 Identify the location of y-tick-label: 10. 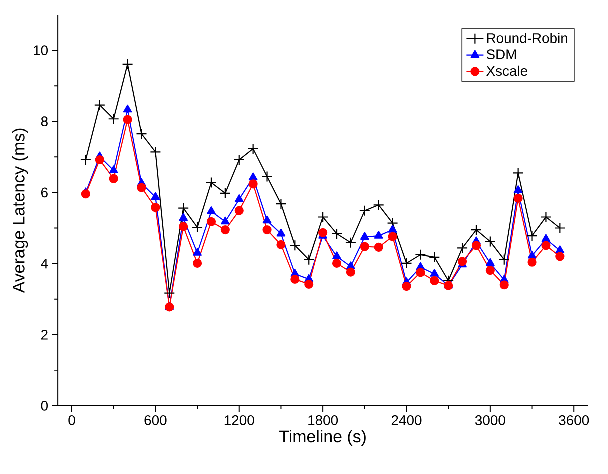
(41, 51).